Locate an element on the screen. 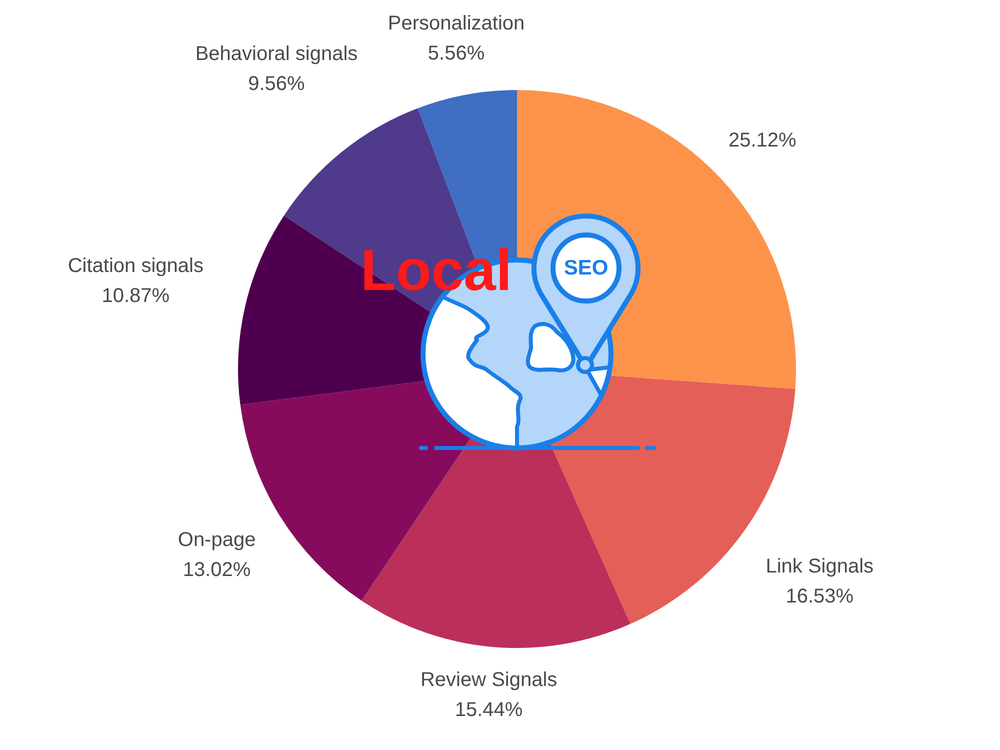  data-label: 10.87% is located at coordinates (136, 295).